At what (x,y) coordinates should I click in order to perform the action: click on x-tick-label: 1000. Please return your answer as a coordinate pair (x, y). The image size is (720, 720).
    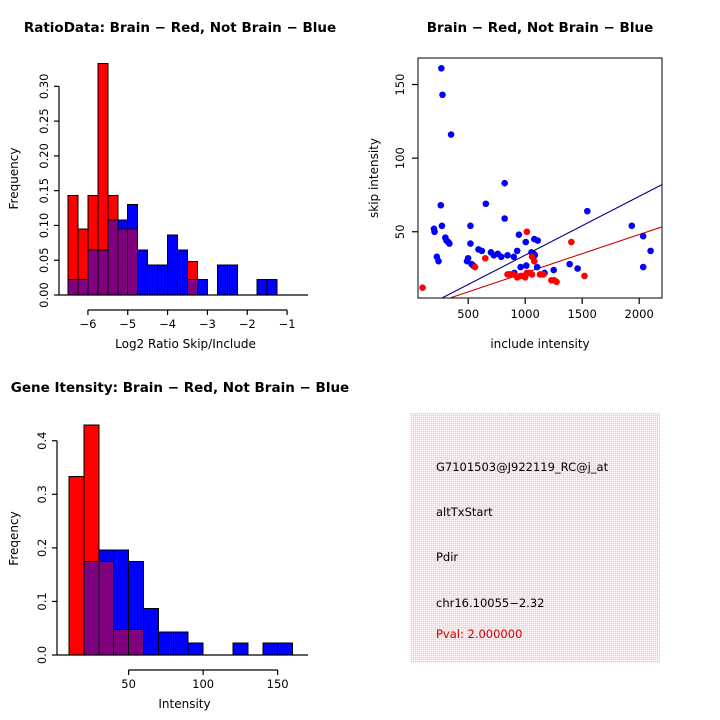
    Looking at the image, I should click on (525, 314).